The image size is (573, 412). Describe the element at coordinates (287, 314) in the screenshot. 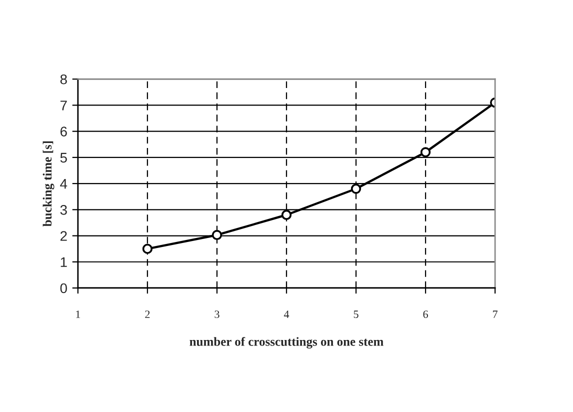

I see `x-tick-label: 4` at that location.